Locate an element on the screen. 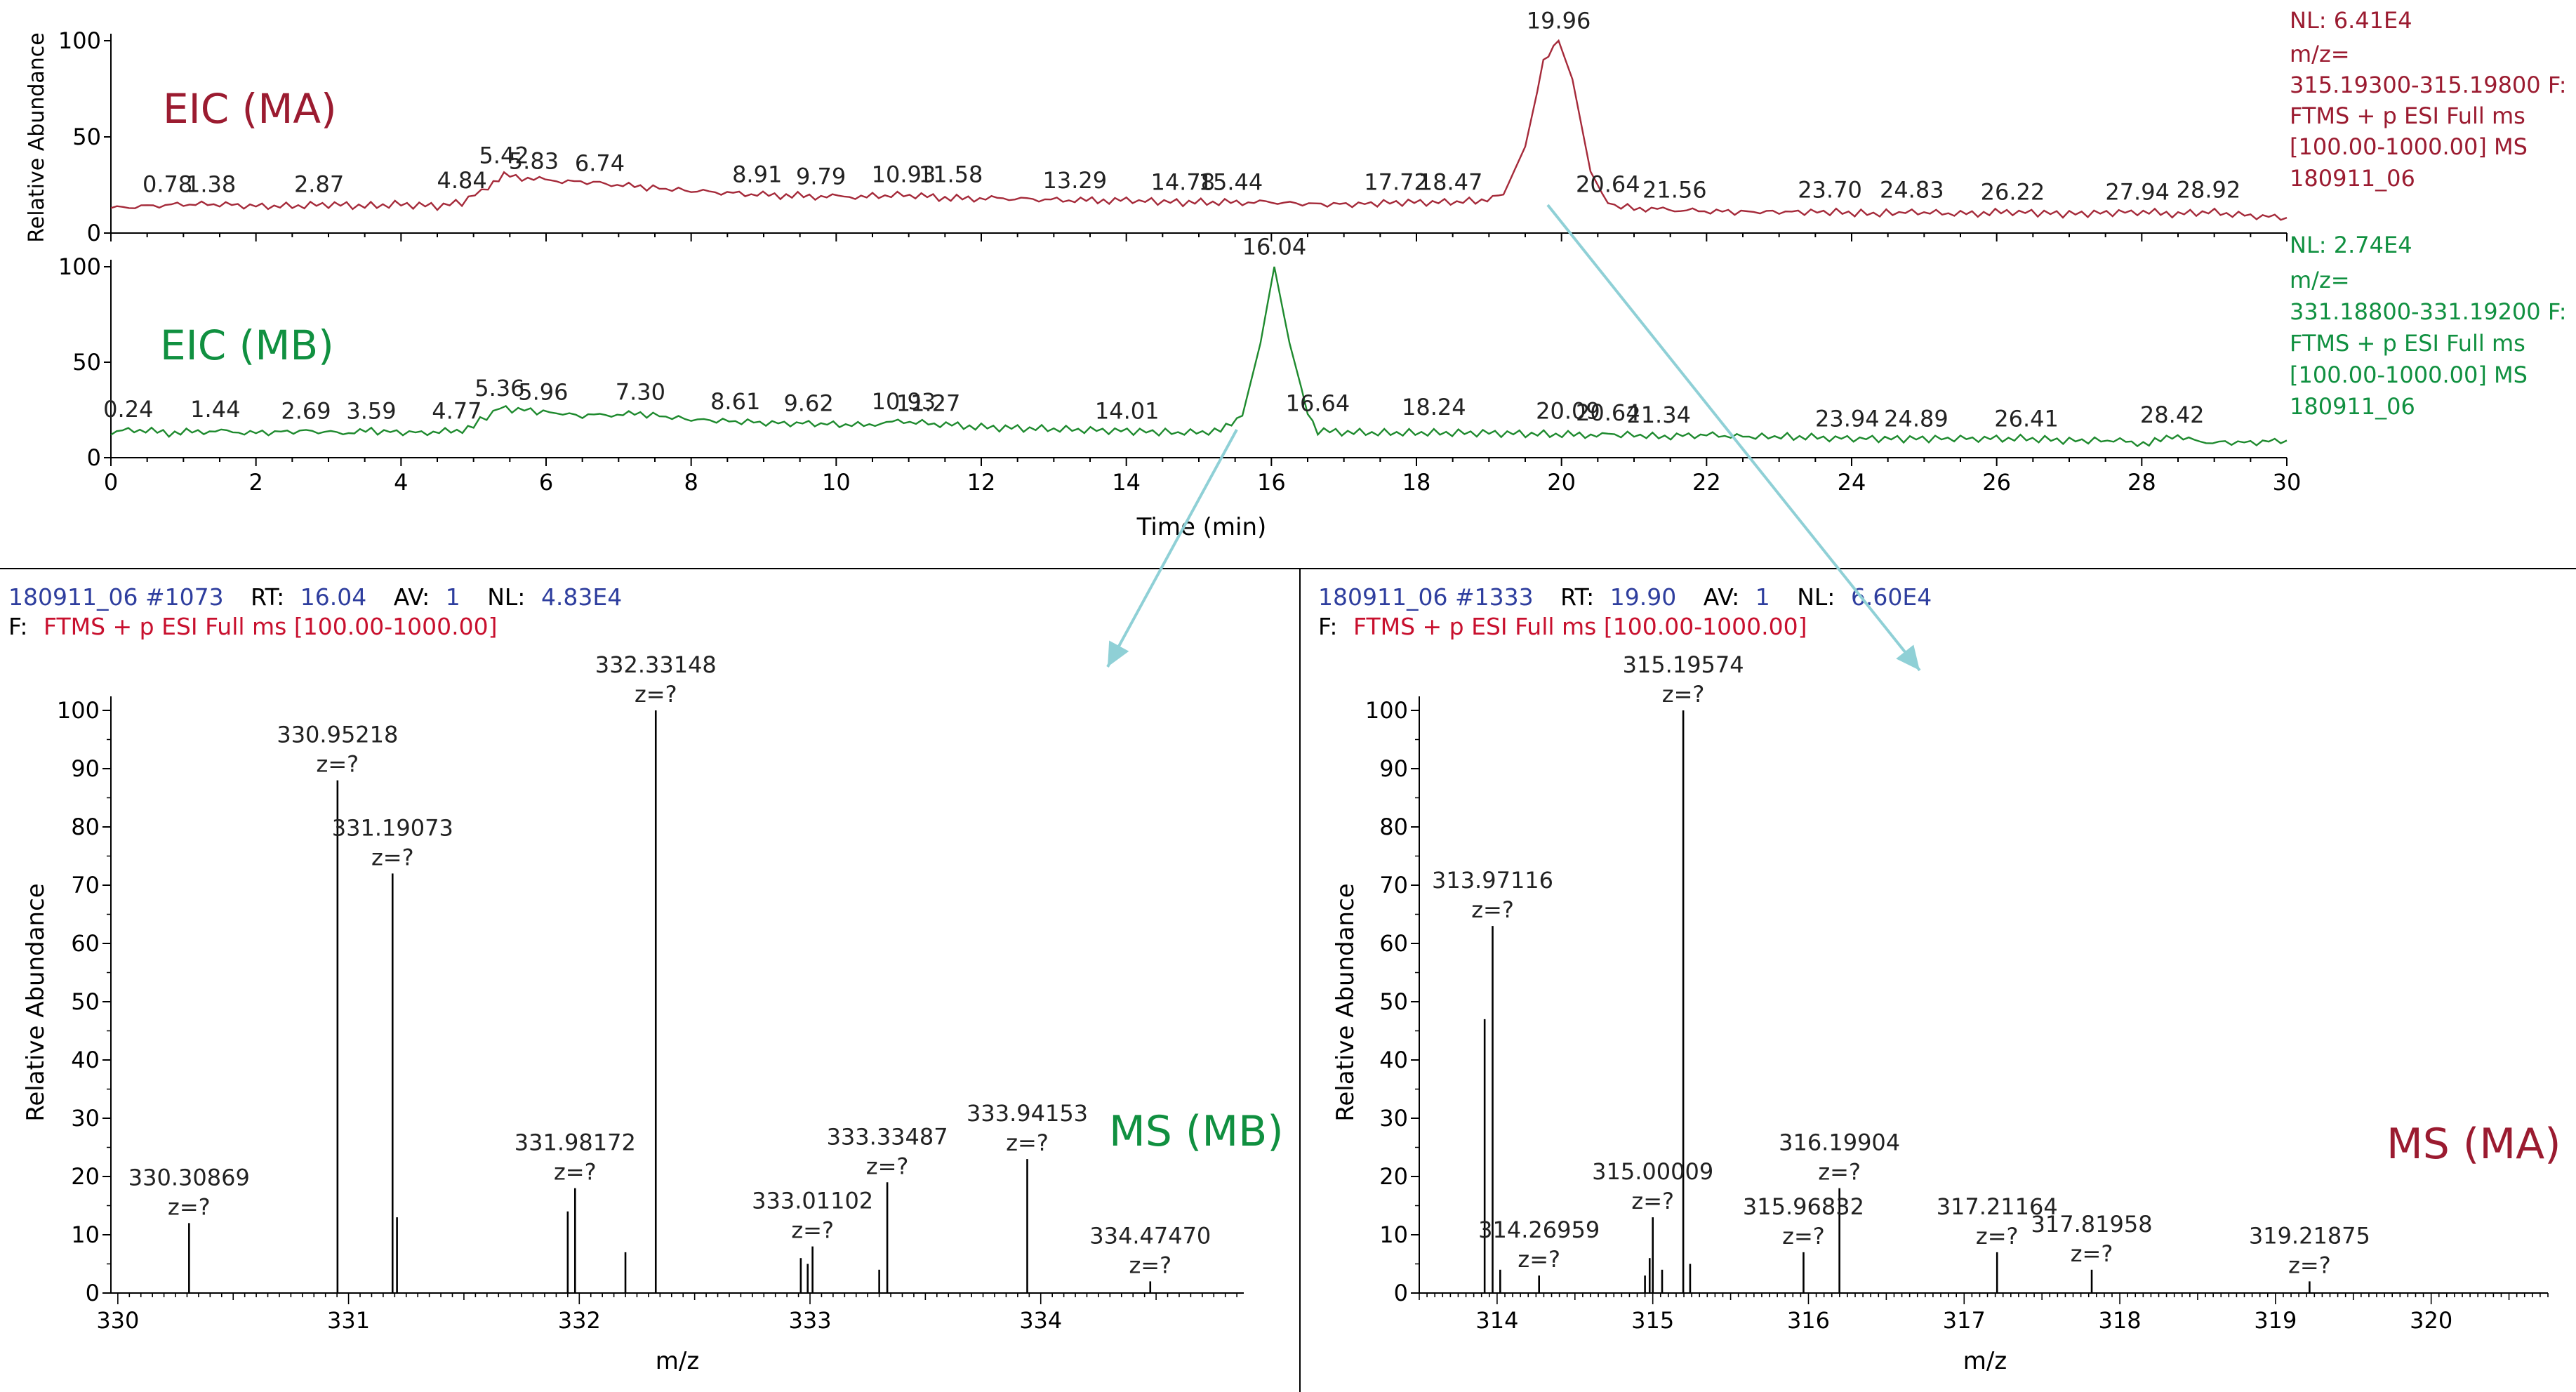  y-tick-label: 20 is located at coordinates (86, 1176).